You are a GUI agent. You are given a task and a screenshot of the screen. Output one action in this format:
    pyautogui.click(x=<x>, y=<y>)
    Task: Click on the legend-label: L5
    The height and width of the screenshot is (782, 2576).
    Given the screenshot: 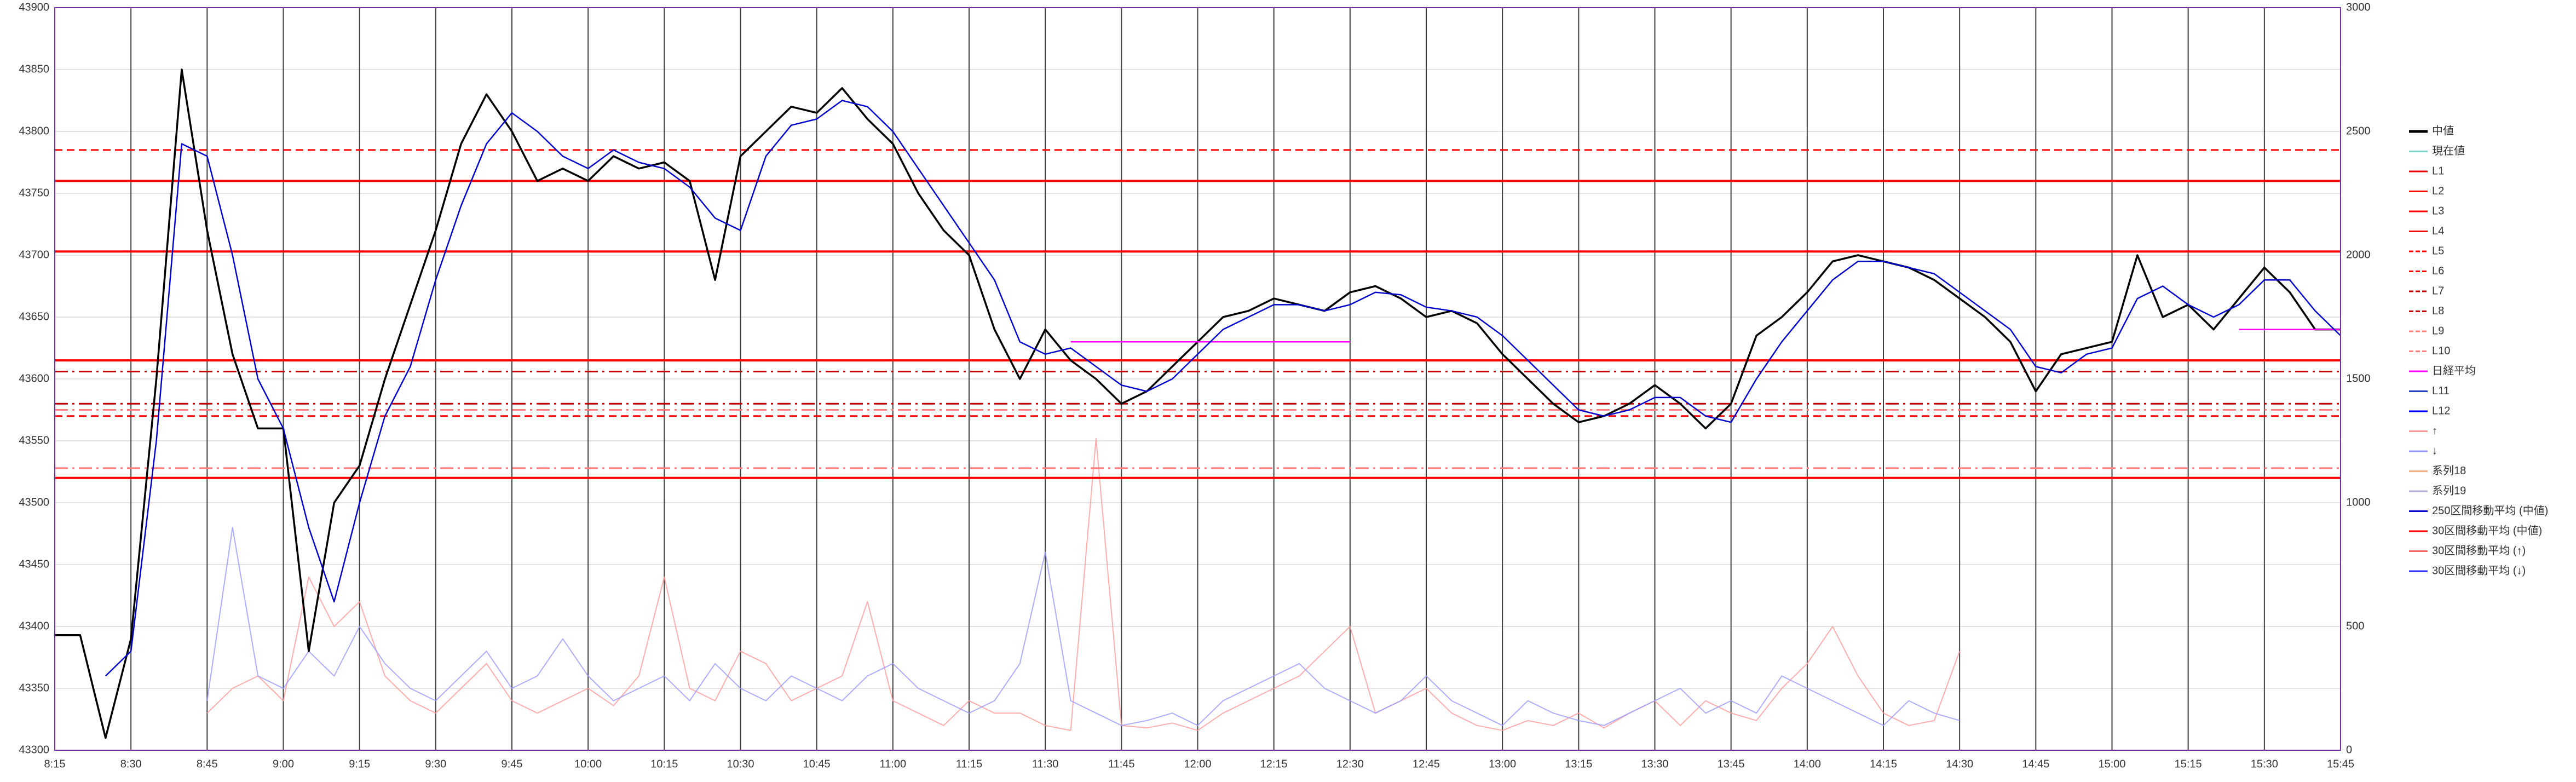 What is the action you would take?
    pyautogui.click(x=2438, y=251)
    